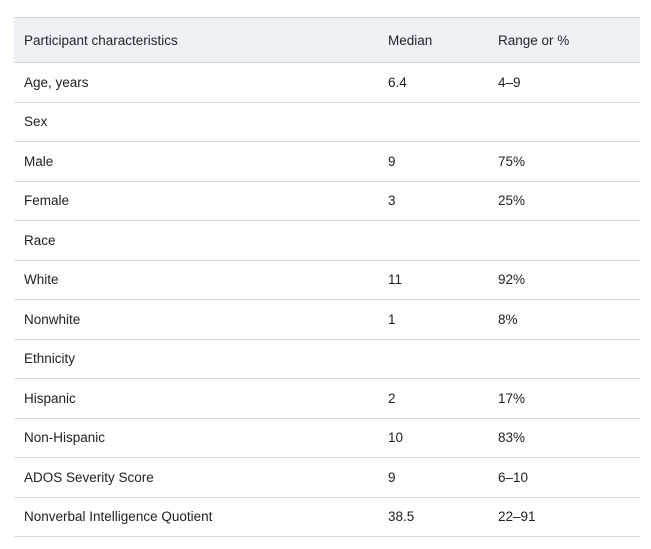 The height and width of the screenshot is (549, 651). Describe the element at coordinates (397, 82) in the screenshot. I see `row-median: 6.4` at that location.